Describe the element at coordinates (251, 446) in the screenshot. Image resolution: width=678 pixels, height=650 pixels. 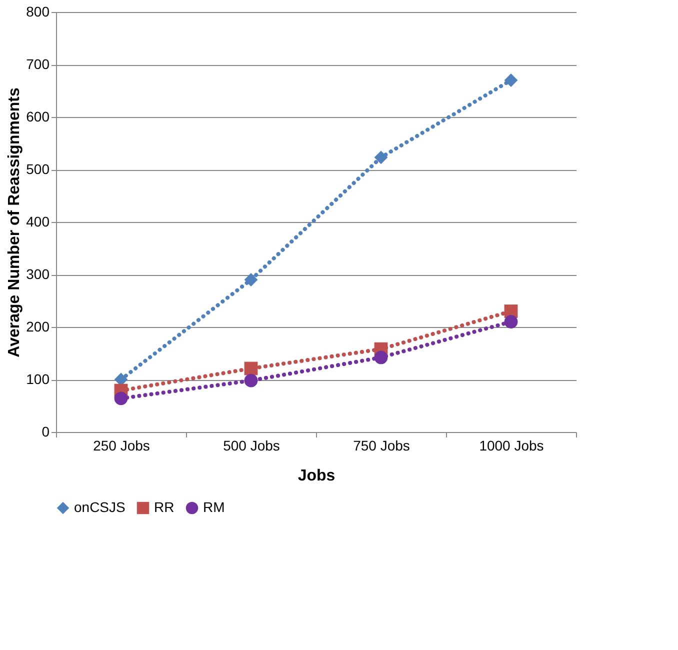
I see `x-tick-label: 500 Jobs` at that location.